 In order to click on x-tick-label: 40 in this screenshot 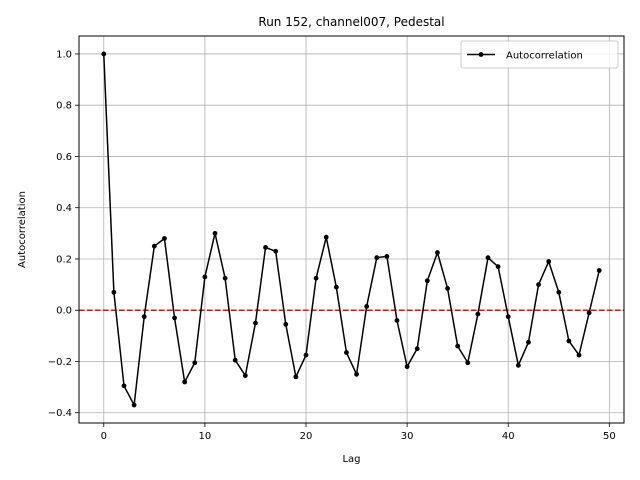, I will do `click(508, 436)`.